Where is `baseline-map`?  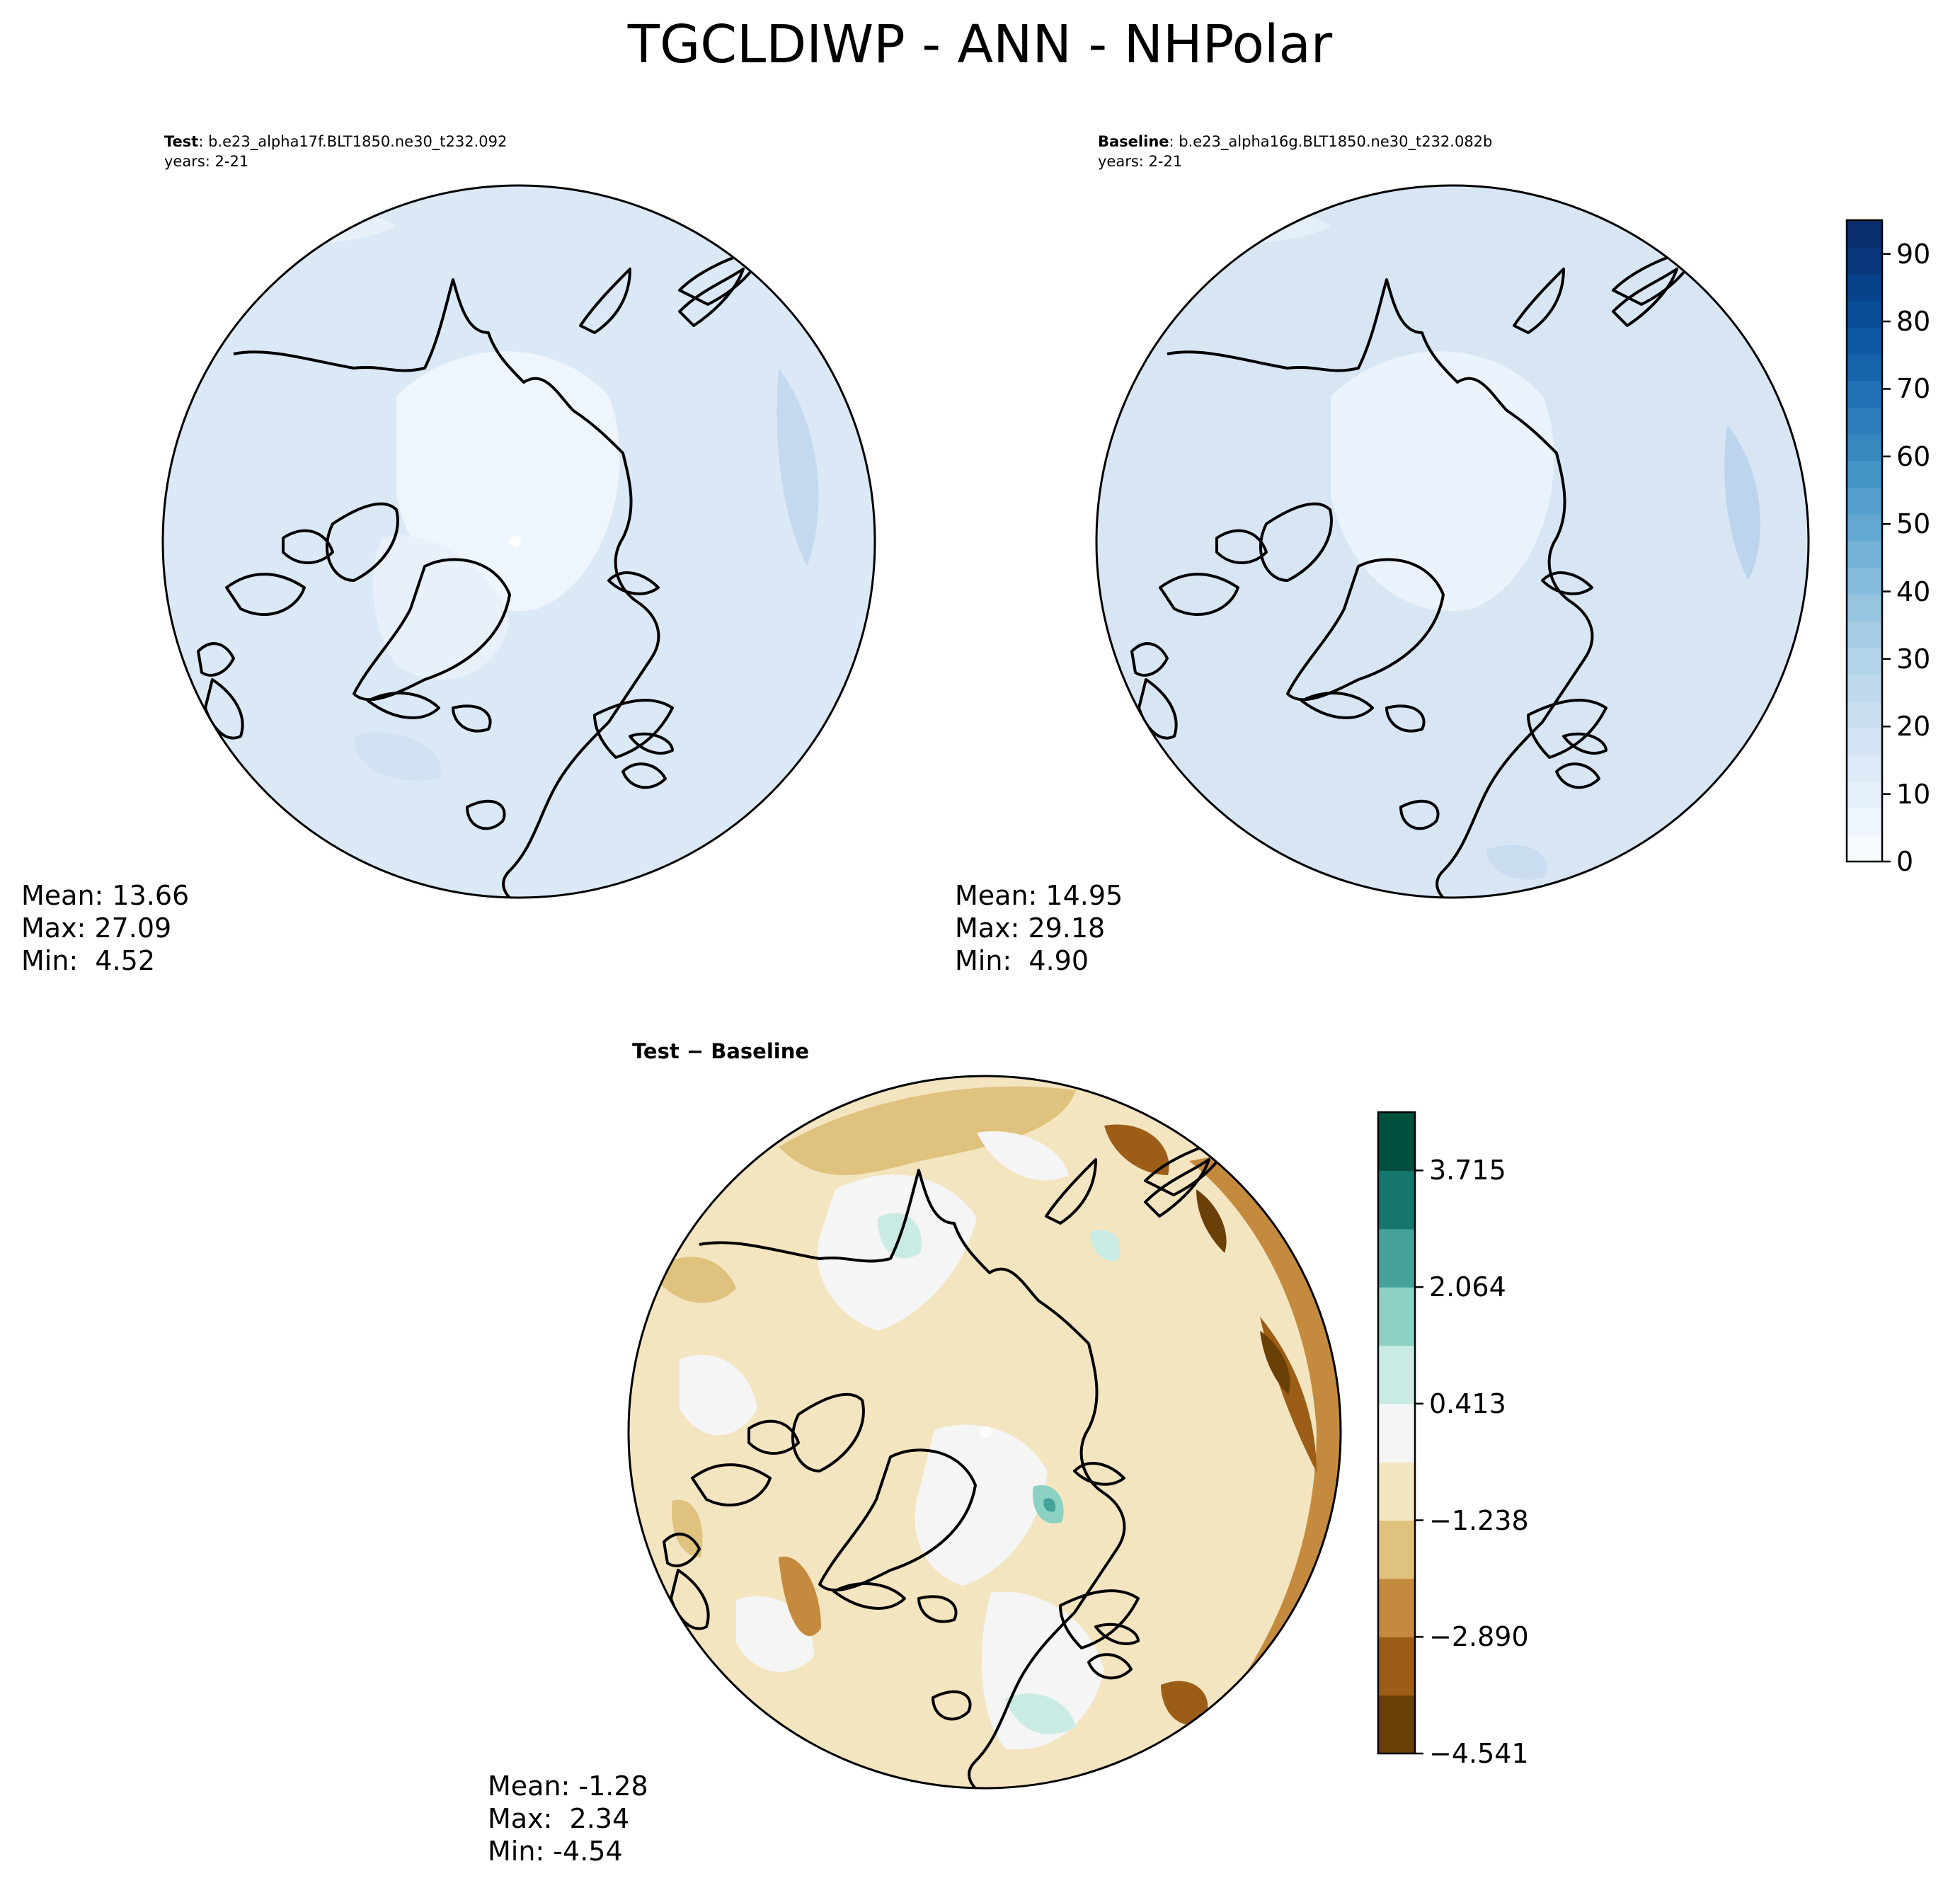
baseline-map is located at coordinates (1452, 541).